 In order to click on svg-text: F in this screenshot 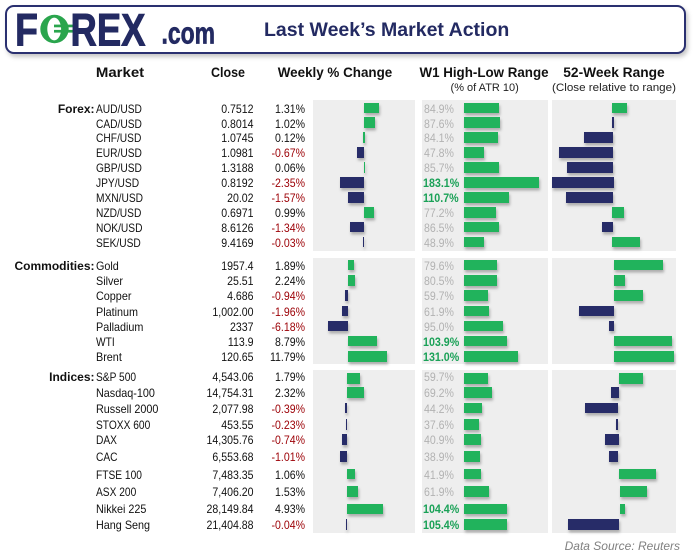, I will do `click(26, 30)`.